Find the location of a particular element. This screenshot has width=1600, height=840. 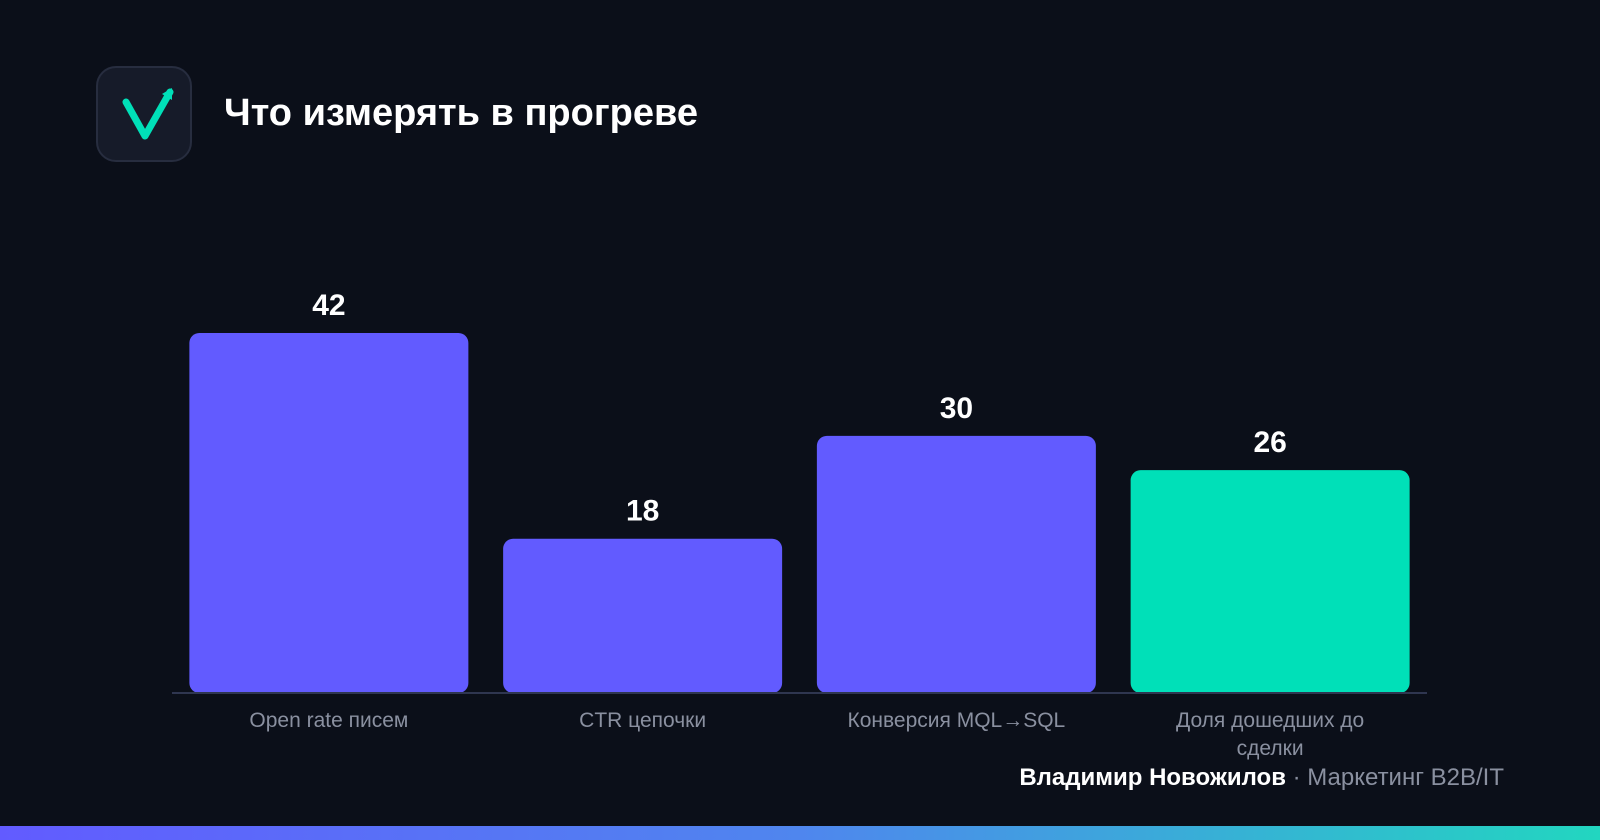

author-role: · Маркетинг B2B/IT is located at coordinates (1398, 777).